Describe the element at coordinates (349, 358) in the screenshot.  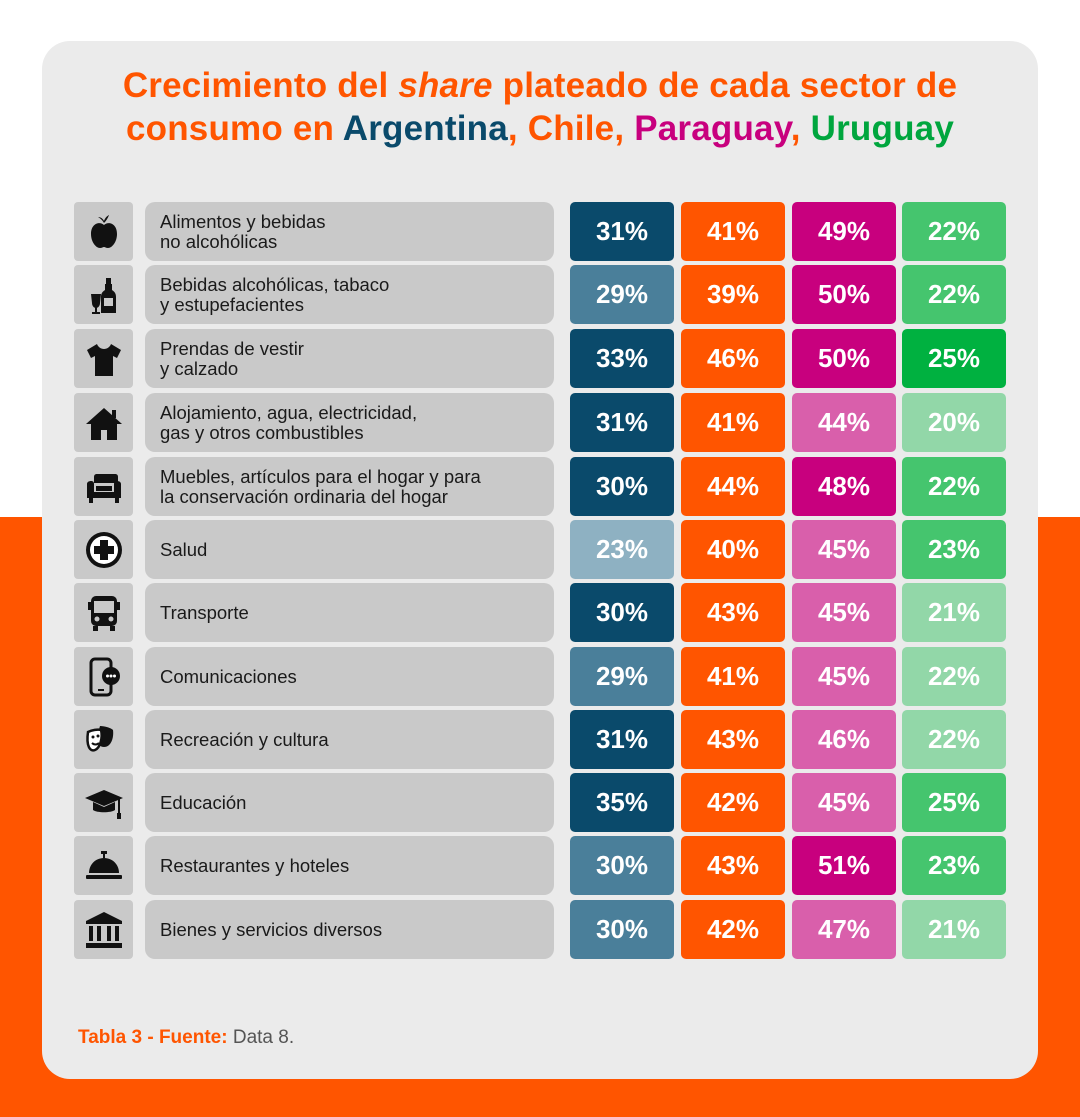
I see `row-label: Prendas de vestir y calzado` at that location.